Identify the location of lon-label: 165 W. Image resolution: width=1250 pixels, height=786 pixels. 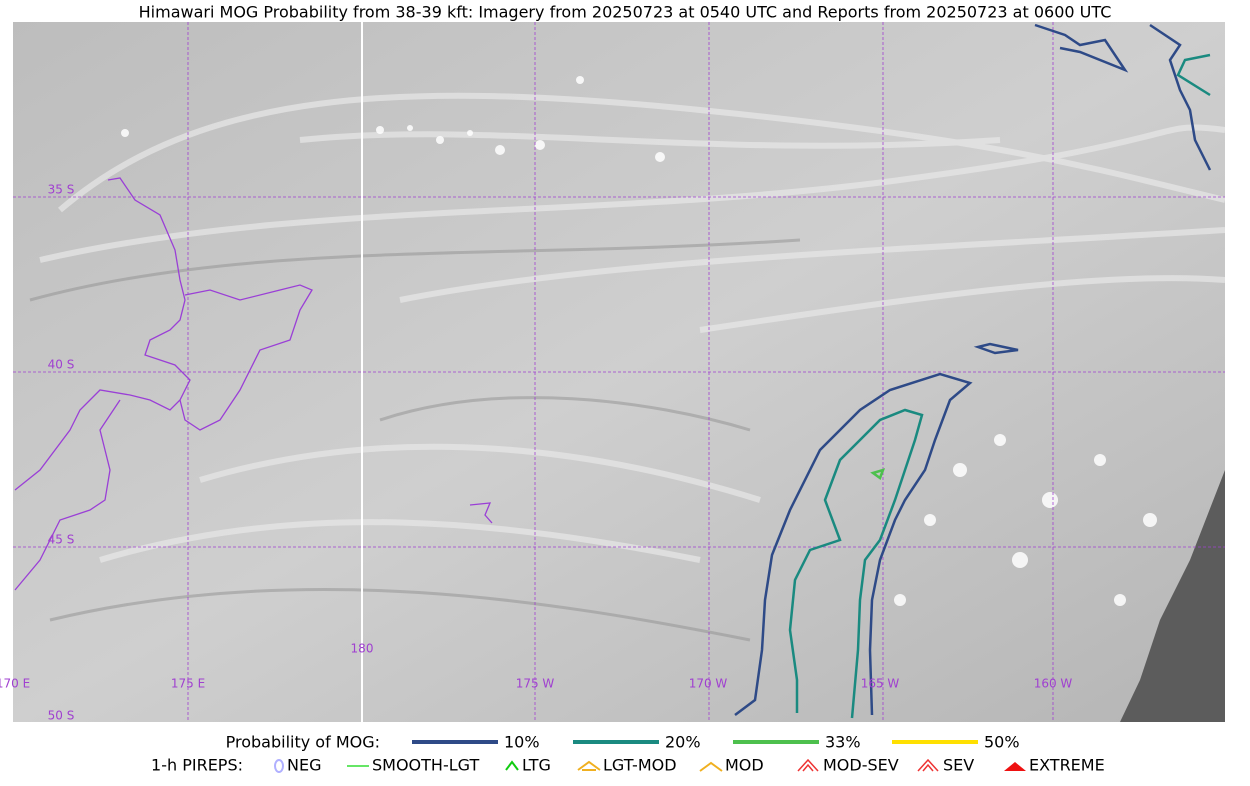
(880, 684).